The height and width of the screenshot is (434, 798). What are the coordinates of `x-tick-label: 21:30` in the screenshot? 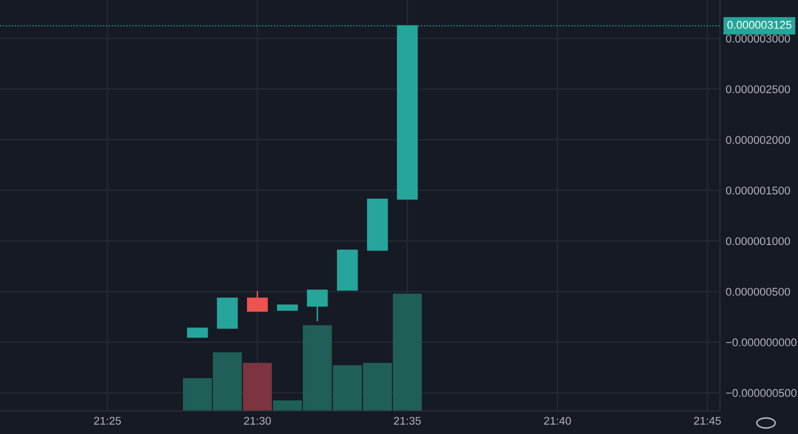 It's located at (257, 420).